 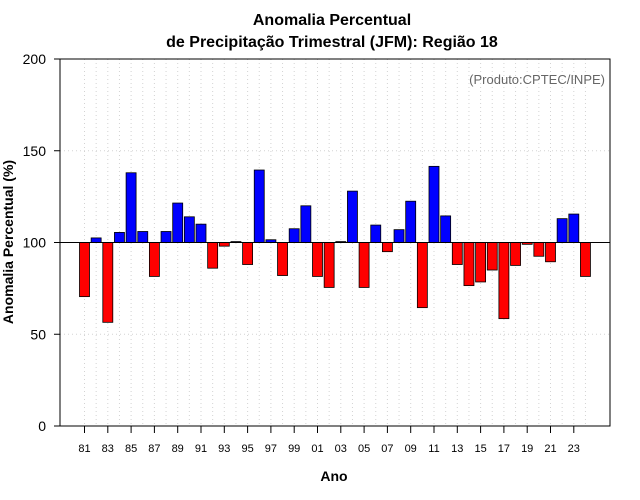 I want to click on bar-1991, so click(x=201, y=233).